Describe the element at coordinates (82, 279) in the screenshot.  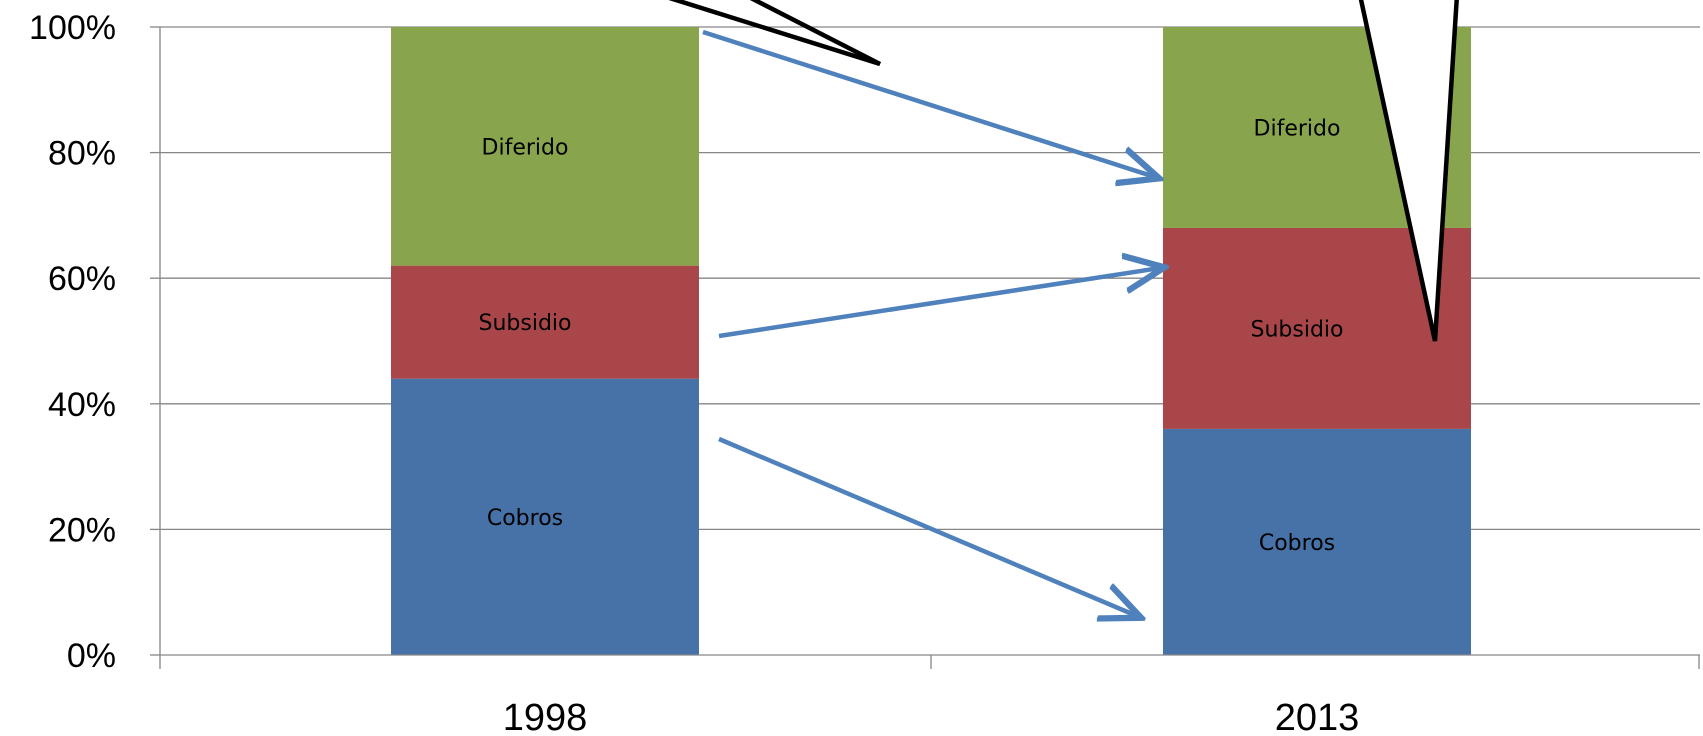
I see `y-tick-label: 60%` at that location.